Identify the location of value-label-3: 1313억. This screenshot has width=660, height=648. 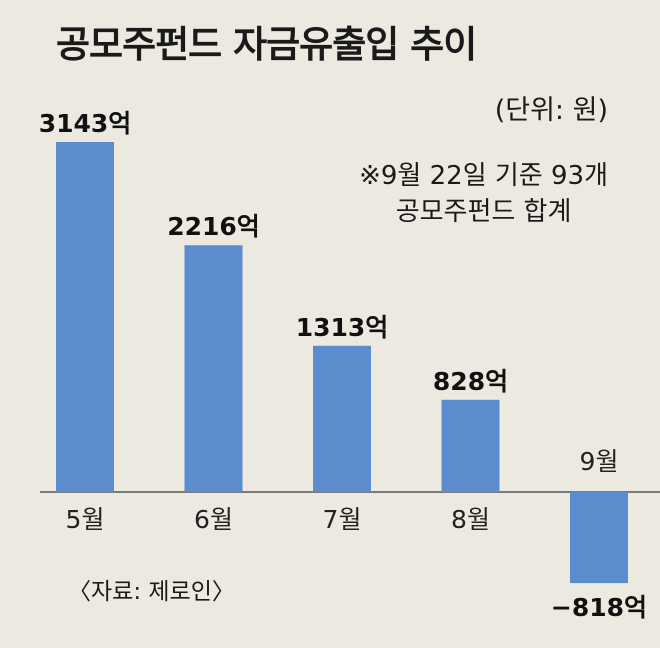
(342, 327).